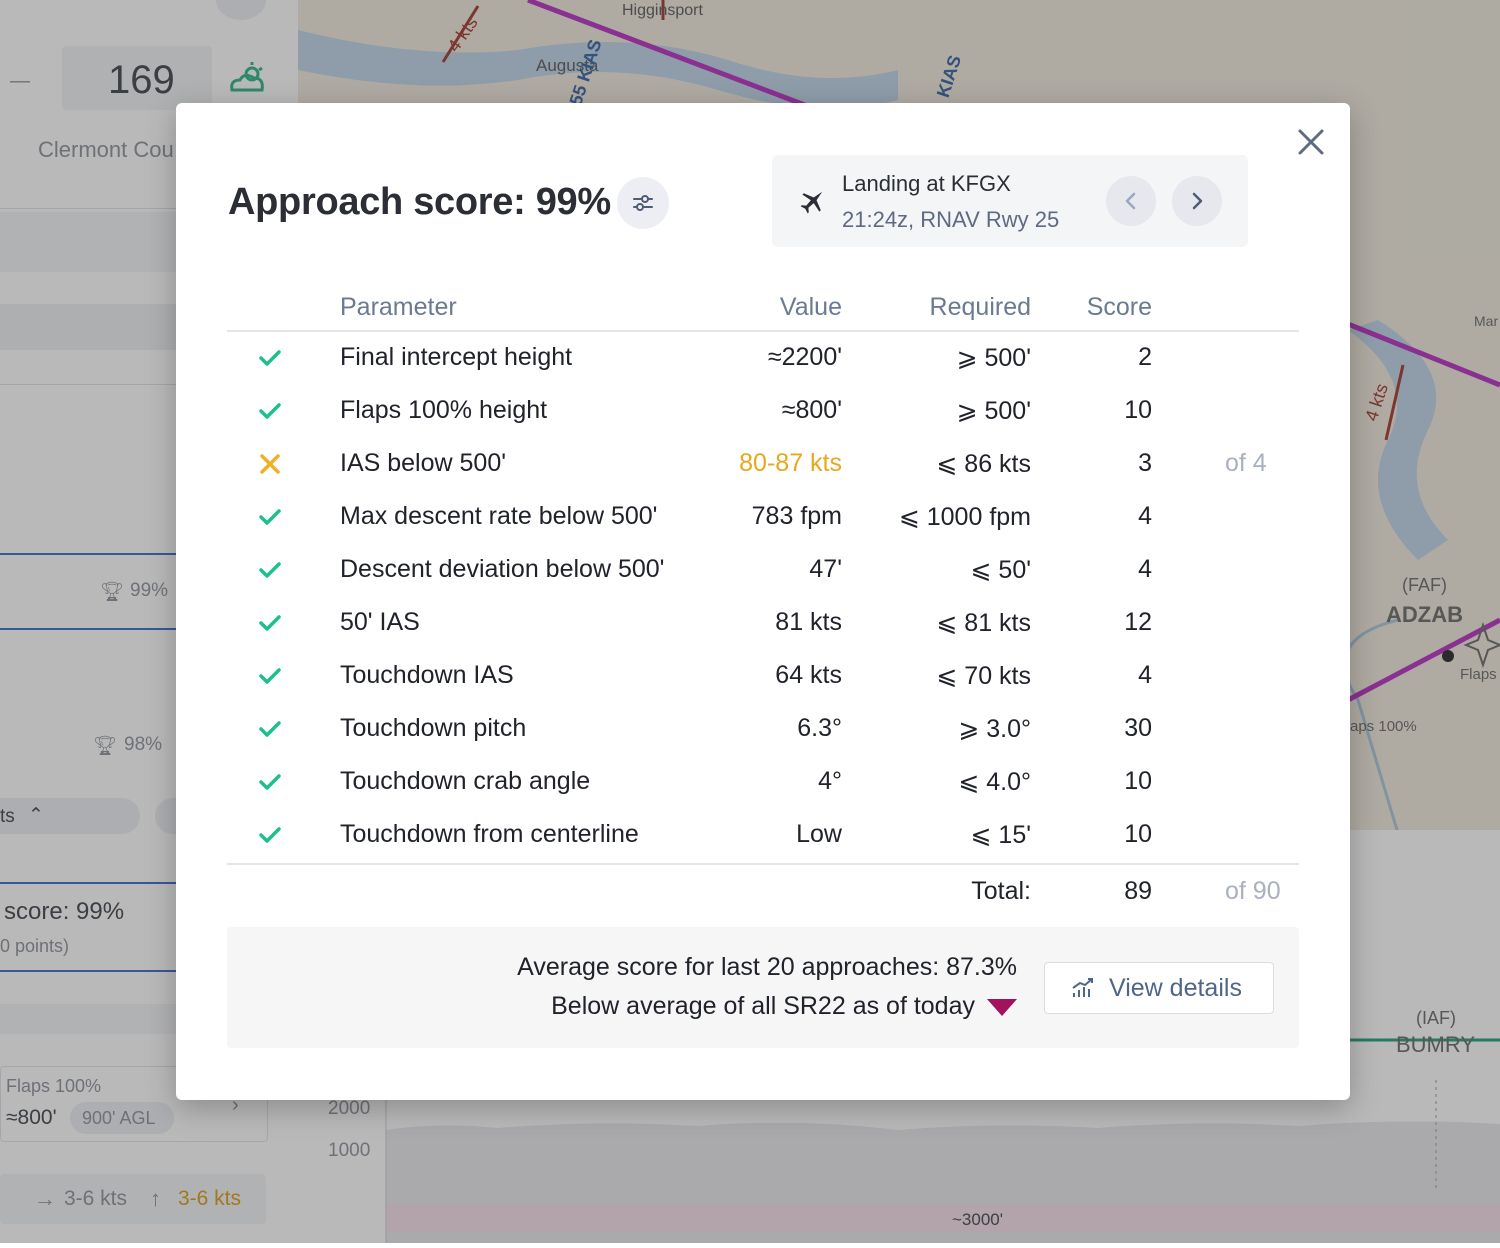 The width and height of the screenshot is (1500, 1248). I want to click on airplane-landing-icon, so click(811, 202).